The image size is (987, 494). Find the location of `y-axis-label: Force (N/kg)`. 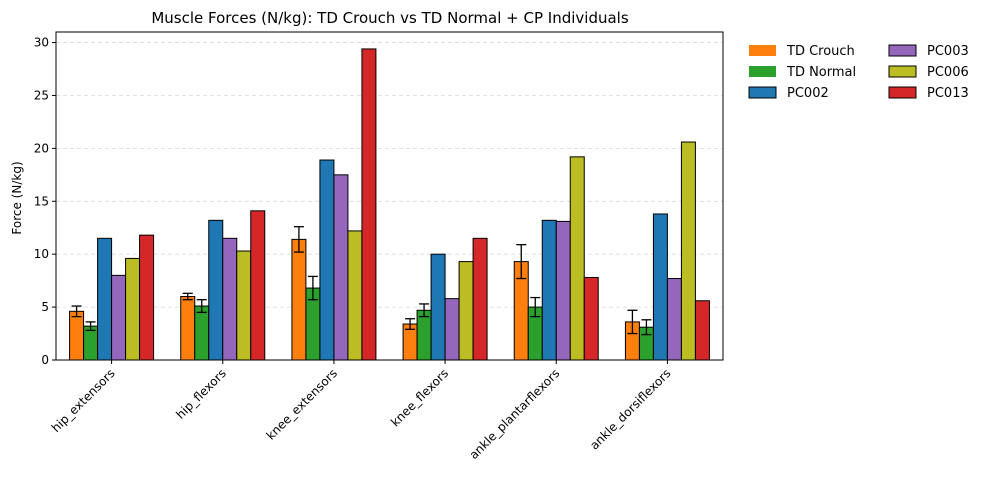

y-axis-label: Force (N/kg) is located at coordinates (17, 197).